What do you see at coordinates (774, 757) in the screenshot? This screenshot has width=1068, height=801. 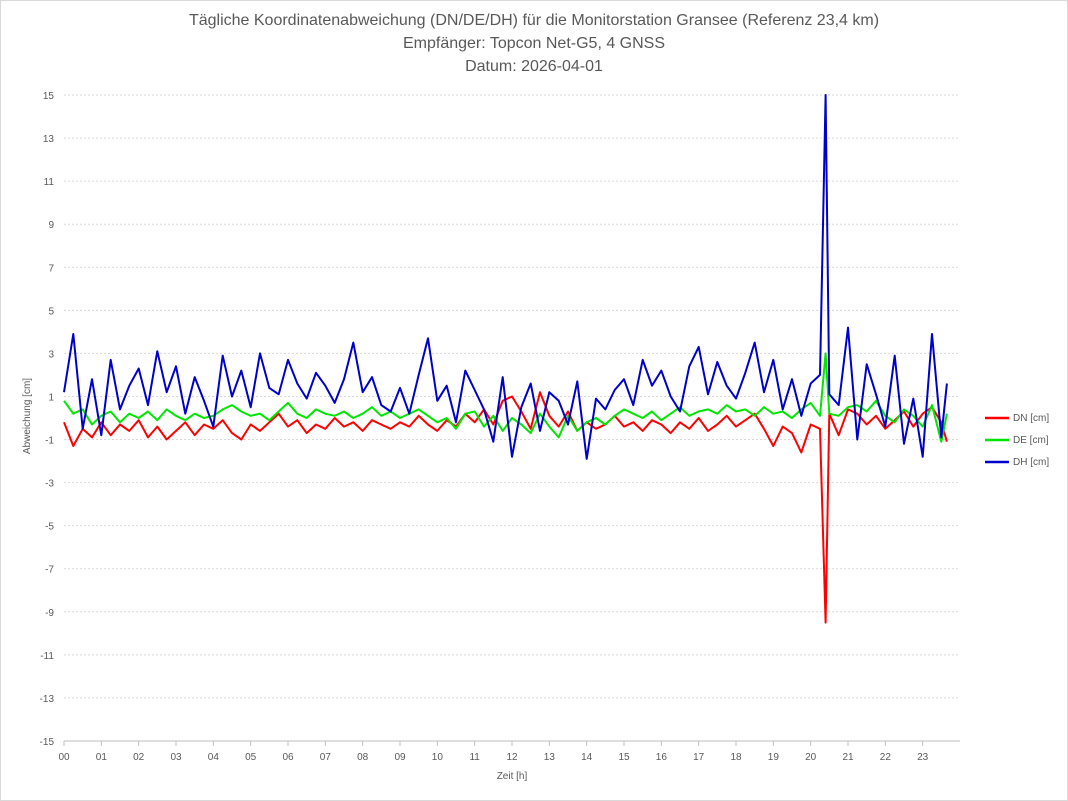 I see `x-tick-label: 19` at bounding box center [774, 757].